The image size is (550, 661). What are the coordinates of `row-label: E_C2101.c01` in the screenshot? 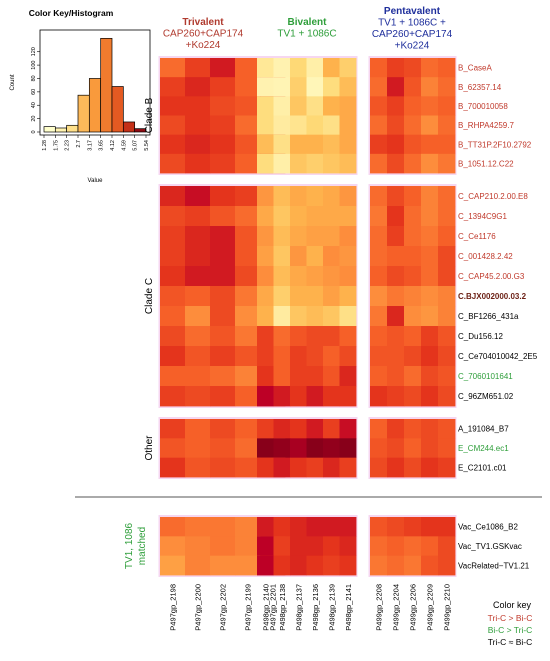 It's located at (482, 467).